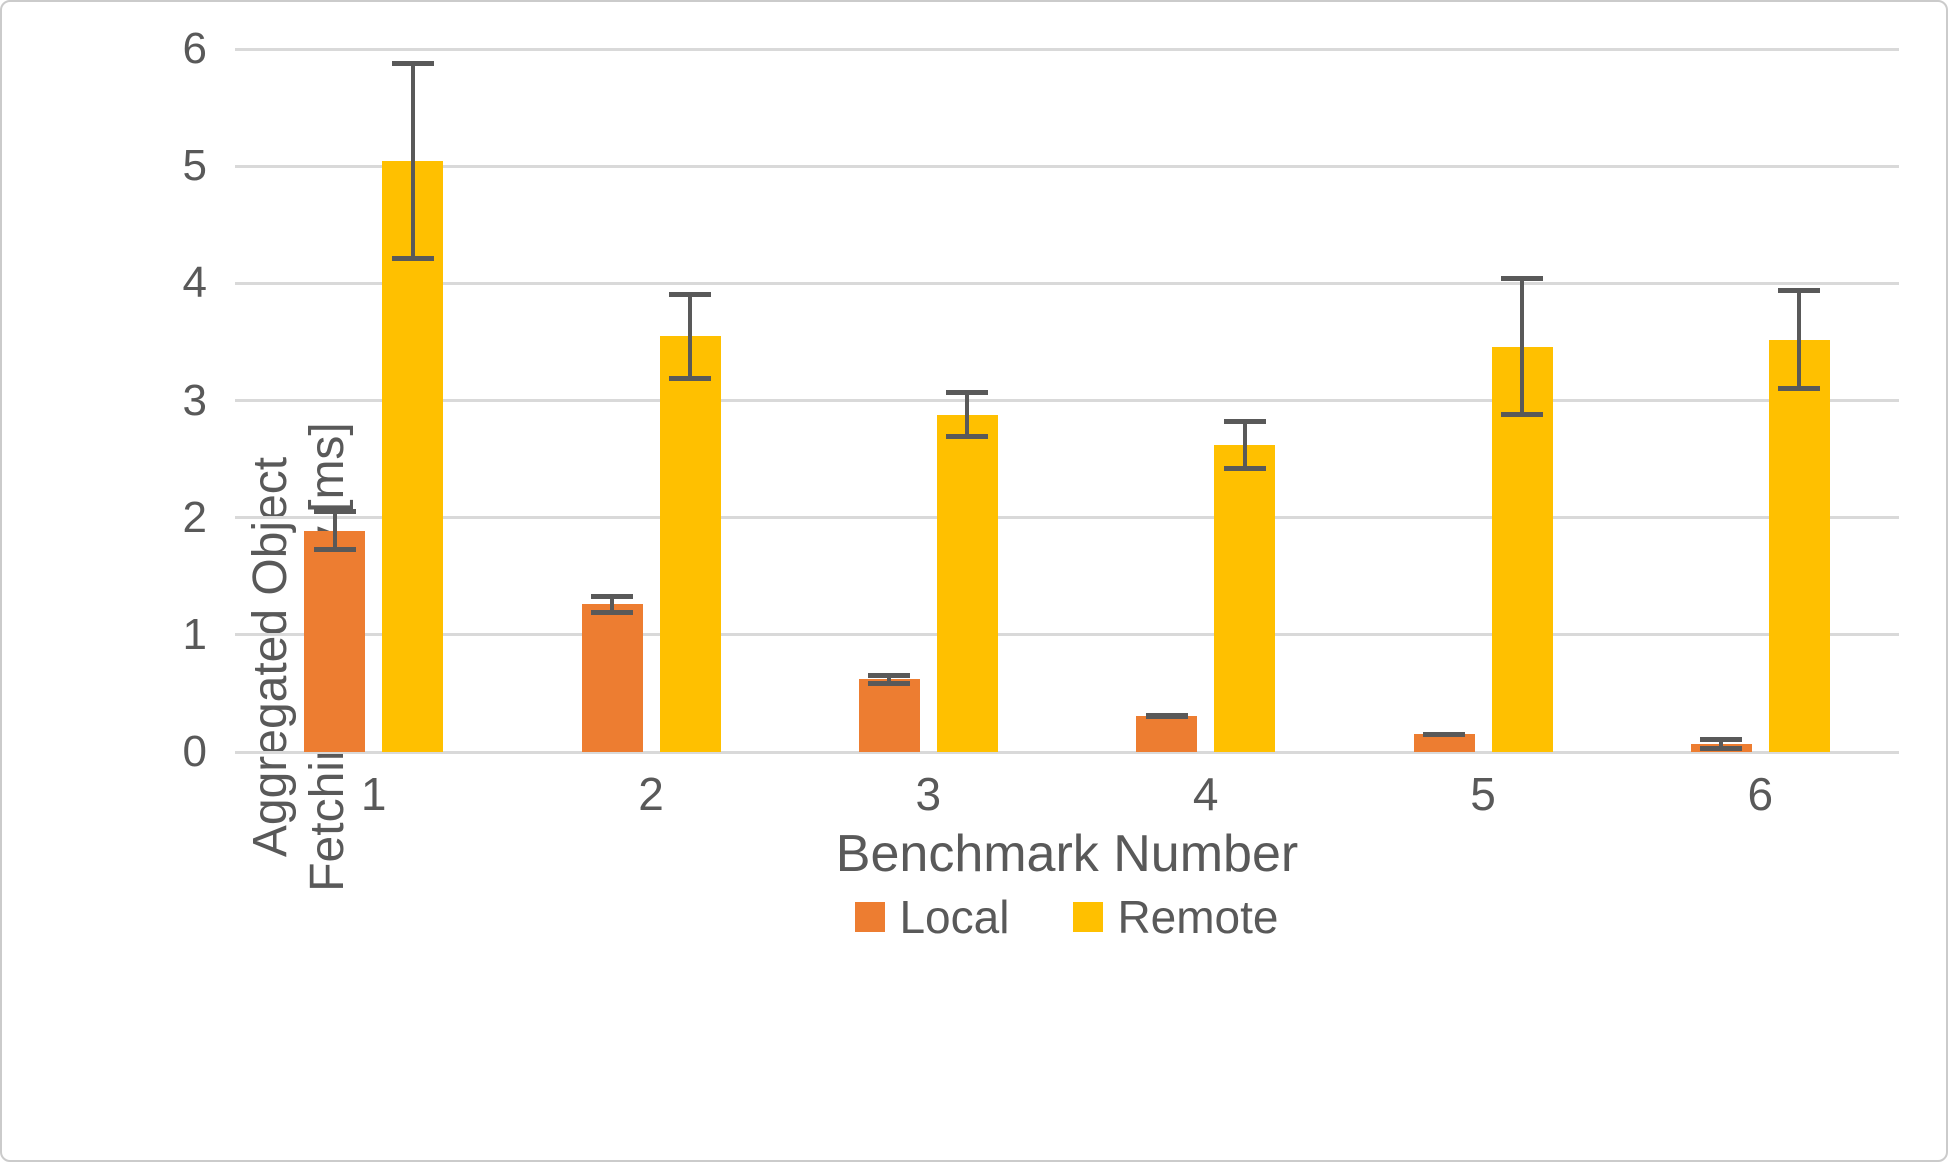 The image size is (1948, 1162). What do you see at coordinates (1067, 635) in the screenshot?
I see `gridline-y1` at bounding box center [1067, 635].